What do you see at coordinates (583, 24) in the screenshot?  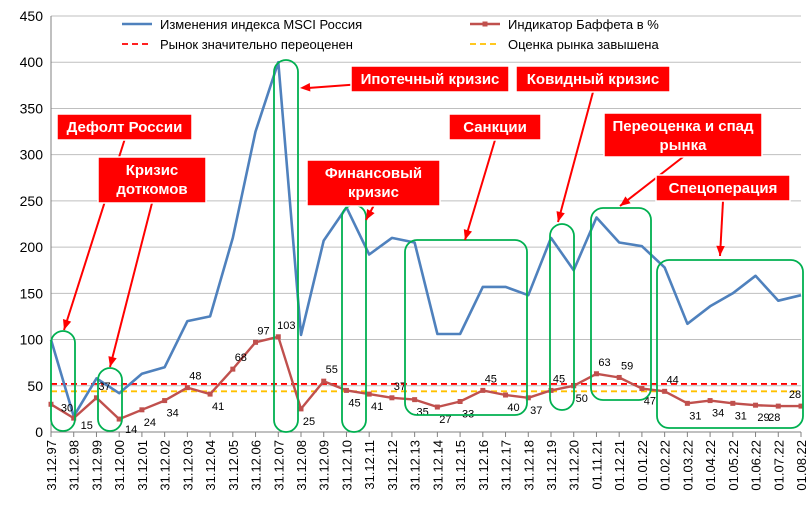 I see `legend-label: Индикатор Баффета в %` at bounding box center [583, 24].